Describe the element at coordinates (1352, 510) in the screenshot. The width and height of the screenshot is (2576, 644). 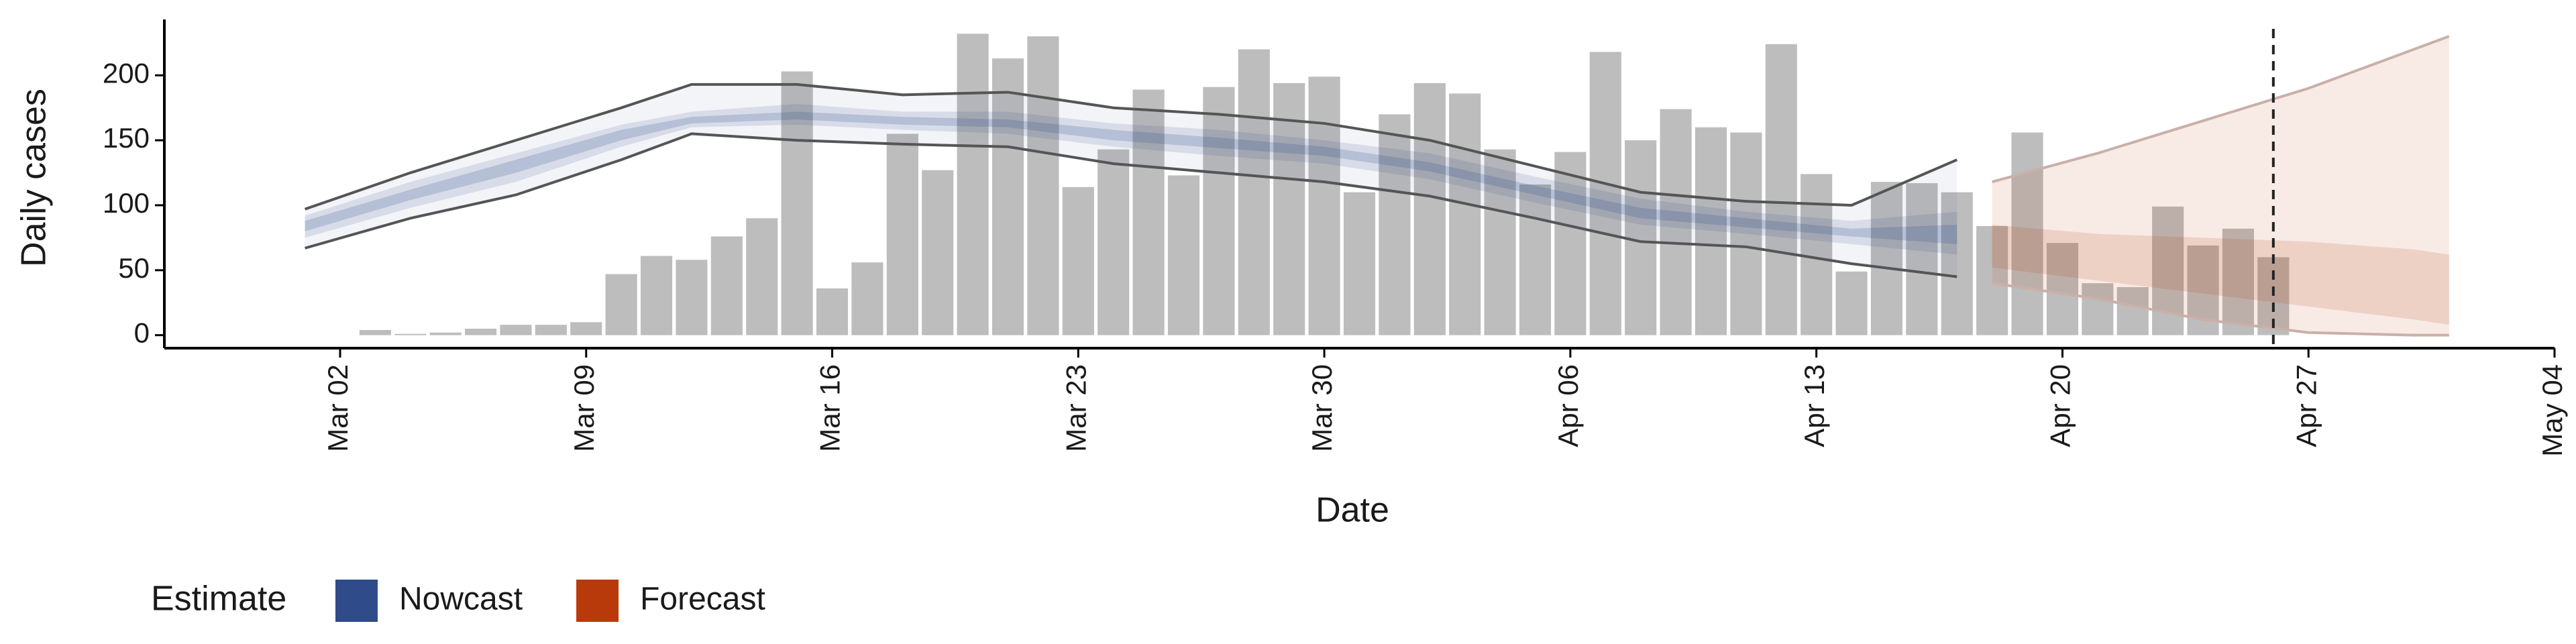
I see `x-axis-title: Date` at that location.